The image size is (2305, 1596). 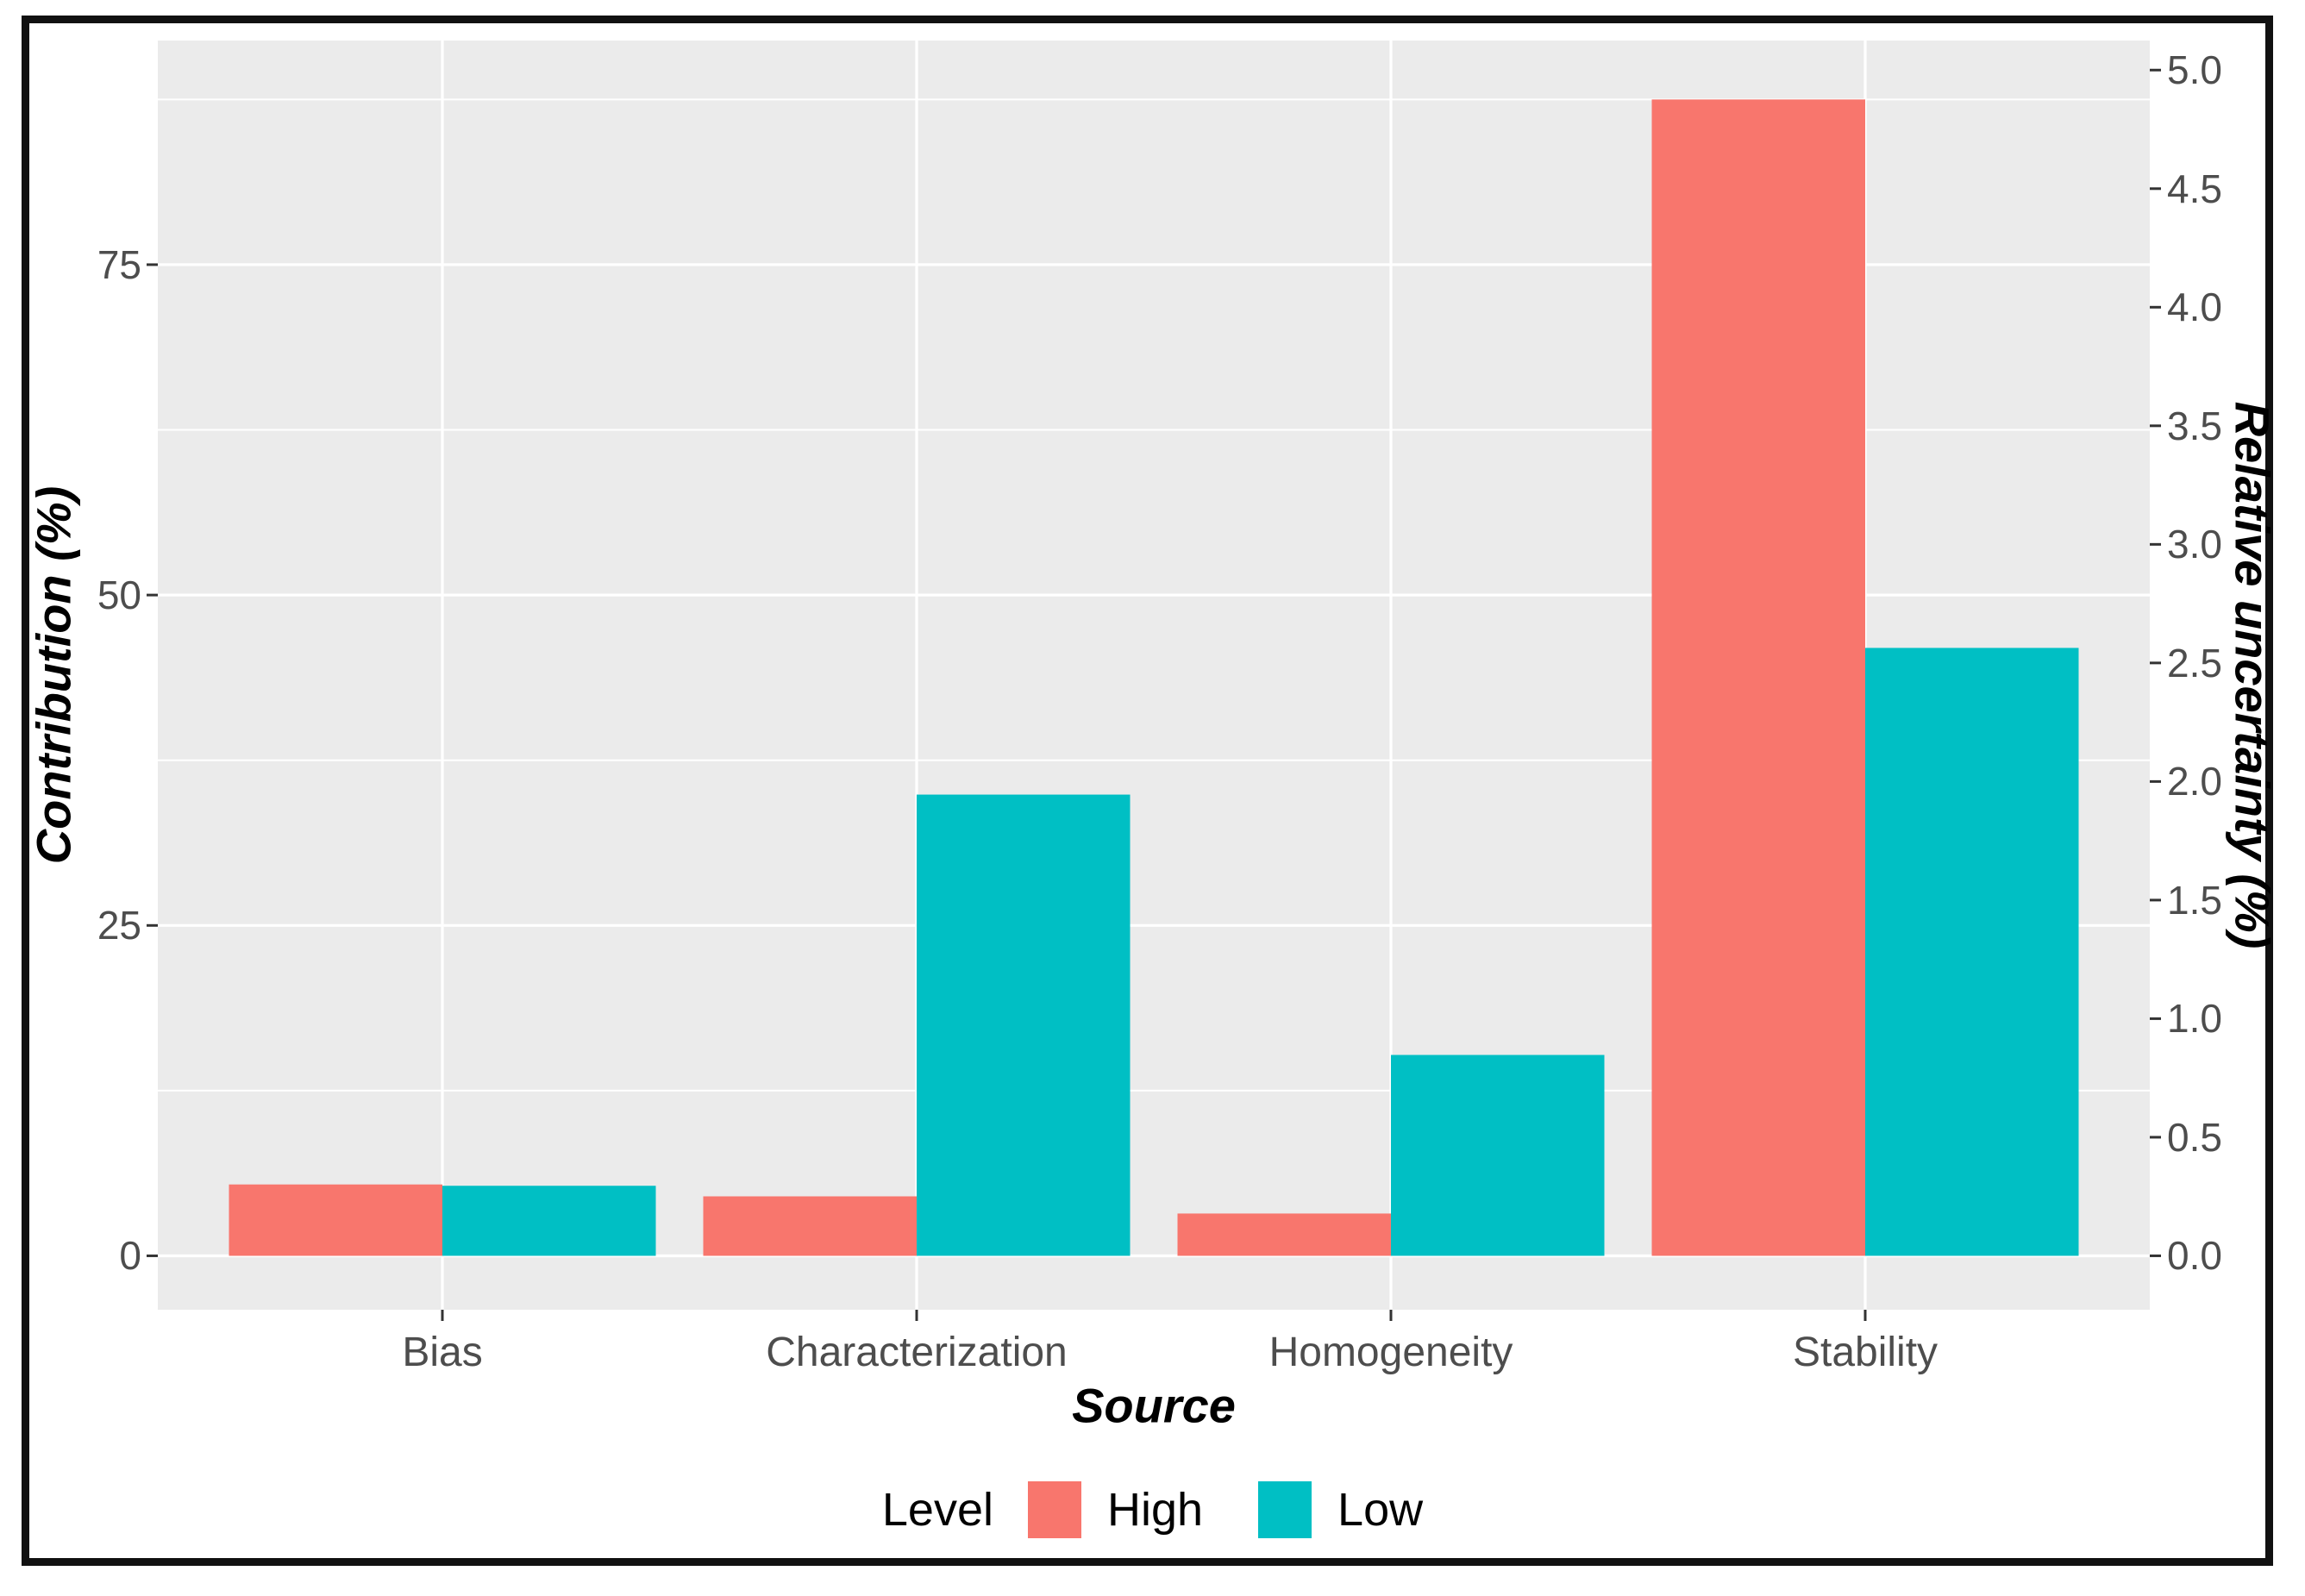 I want to click on y-left-tick-label: 25, so click(x=119, y=925).